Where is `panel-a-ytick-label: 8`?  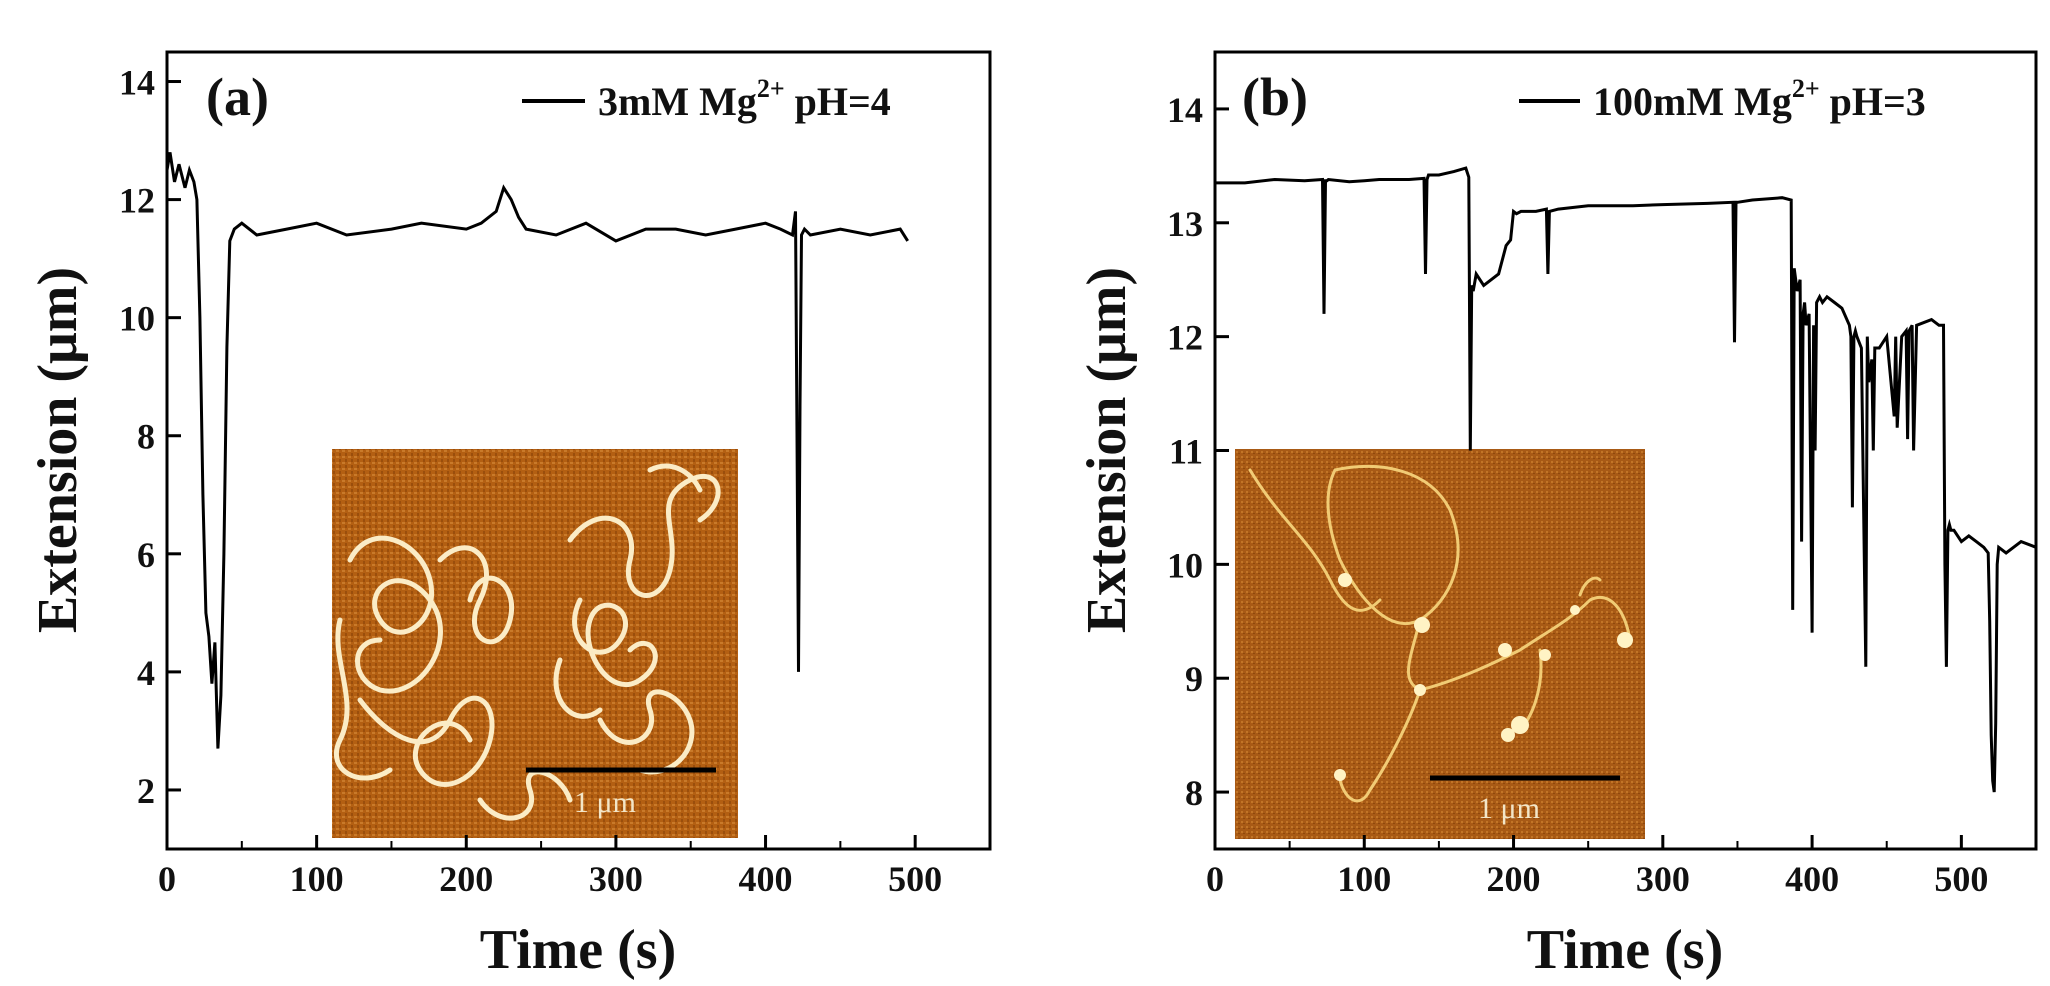 panel-a-ytick-label: 8 is located at coordinates (146, 437).